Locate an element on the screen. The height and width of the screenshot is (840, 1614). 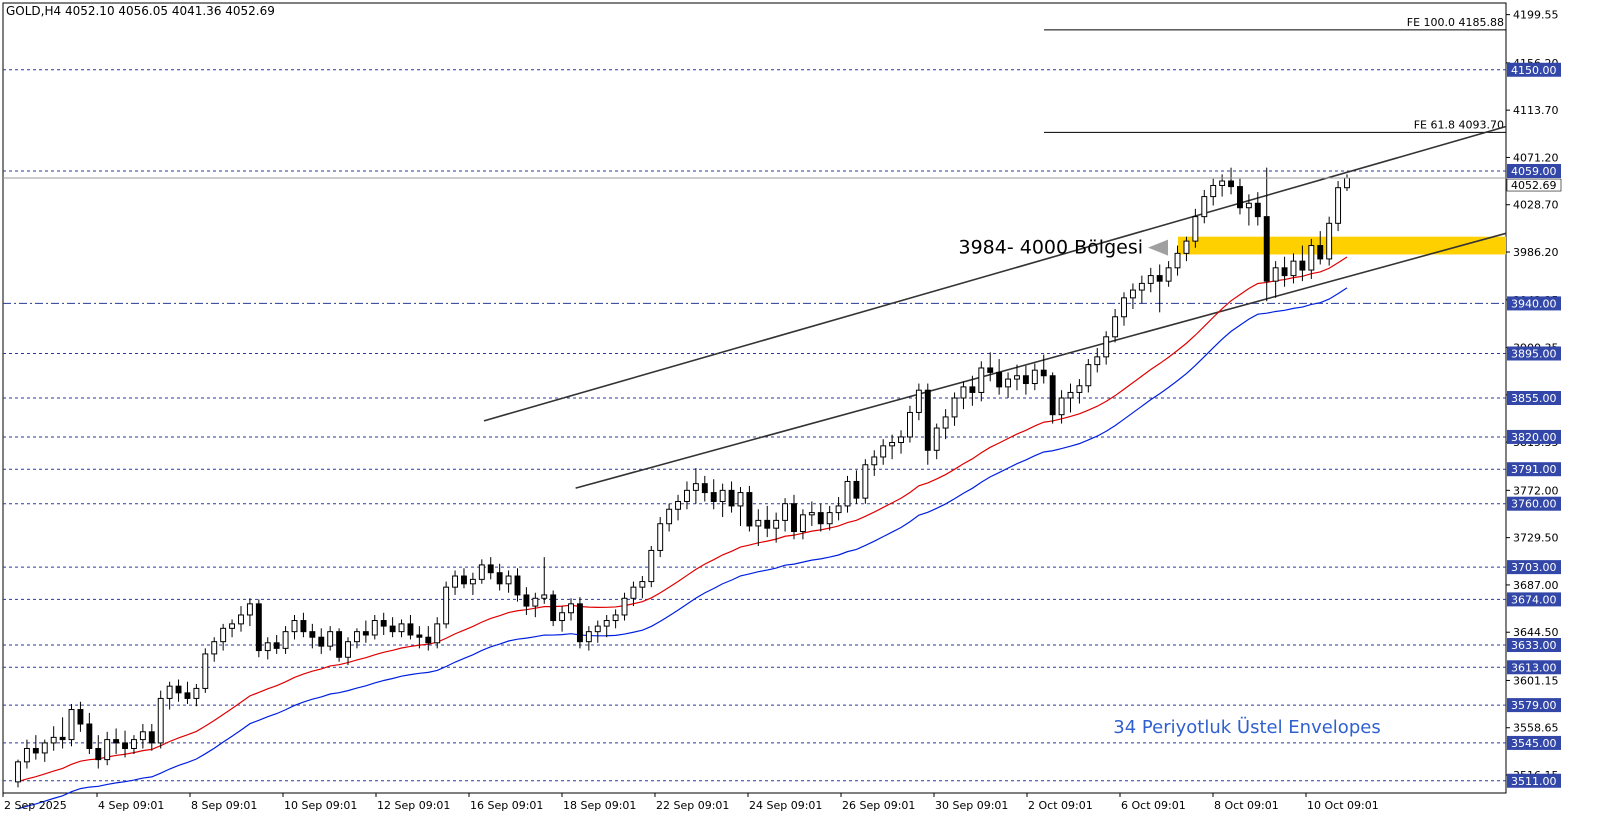
x-tick-label: 16 Sep 09:01 is located at coordinates (506, 805).